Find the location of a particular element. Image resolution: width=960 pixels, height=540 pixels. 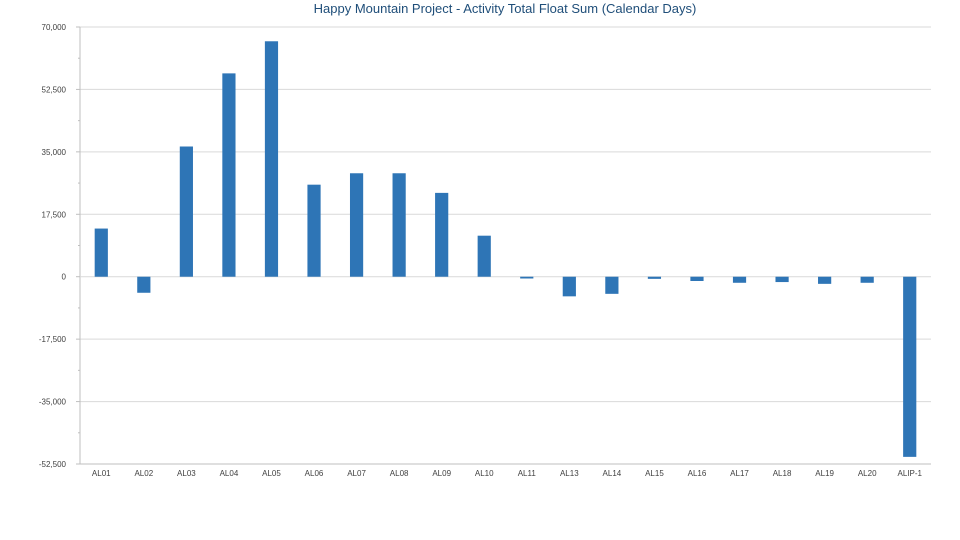

bar-al16 is located at coordinates (697, 278).